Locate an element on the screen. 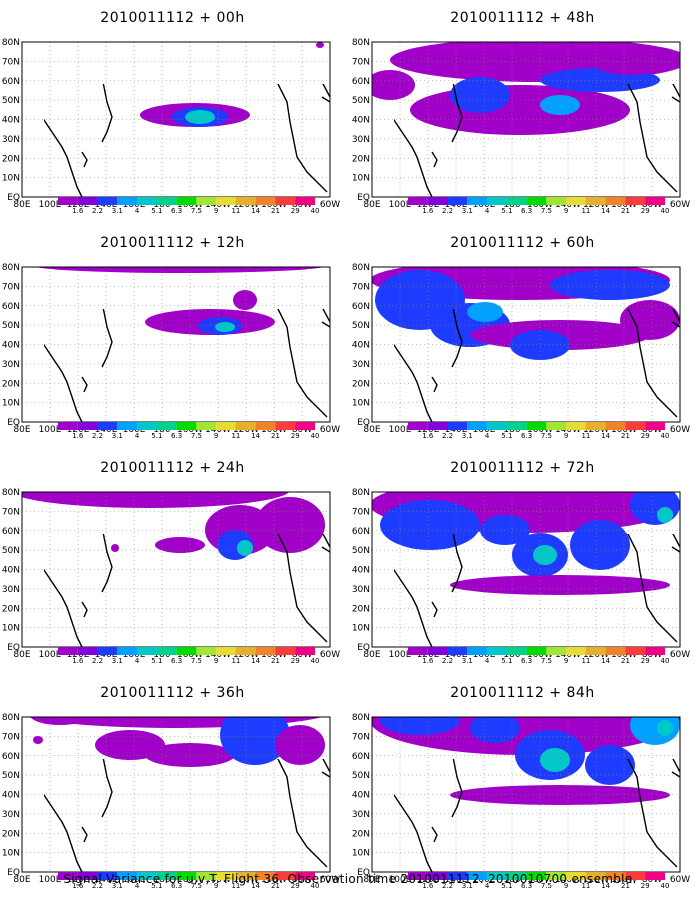 Image resolution: width=700 pixels, height=900 pixels. panel-title-36h: 2010011112 + 36h is located at coordinates (172, 693).